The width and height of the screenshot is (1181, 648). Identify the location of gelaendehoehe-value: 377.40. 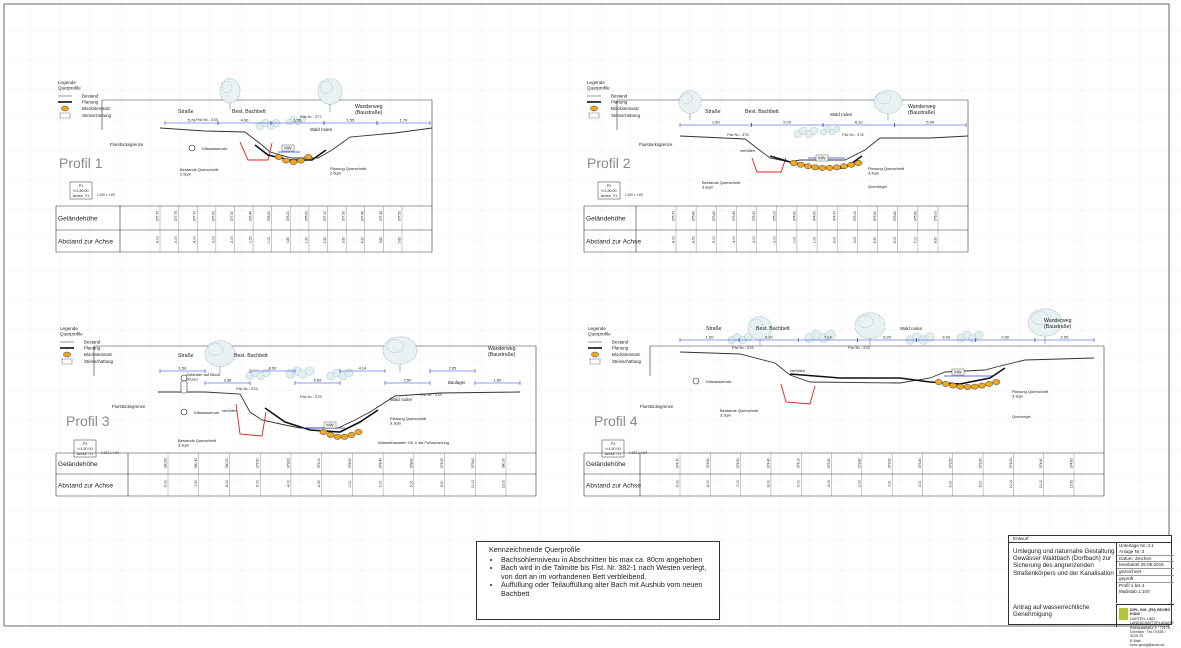
(362, 216).